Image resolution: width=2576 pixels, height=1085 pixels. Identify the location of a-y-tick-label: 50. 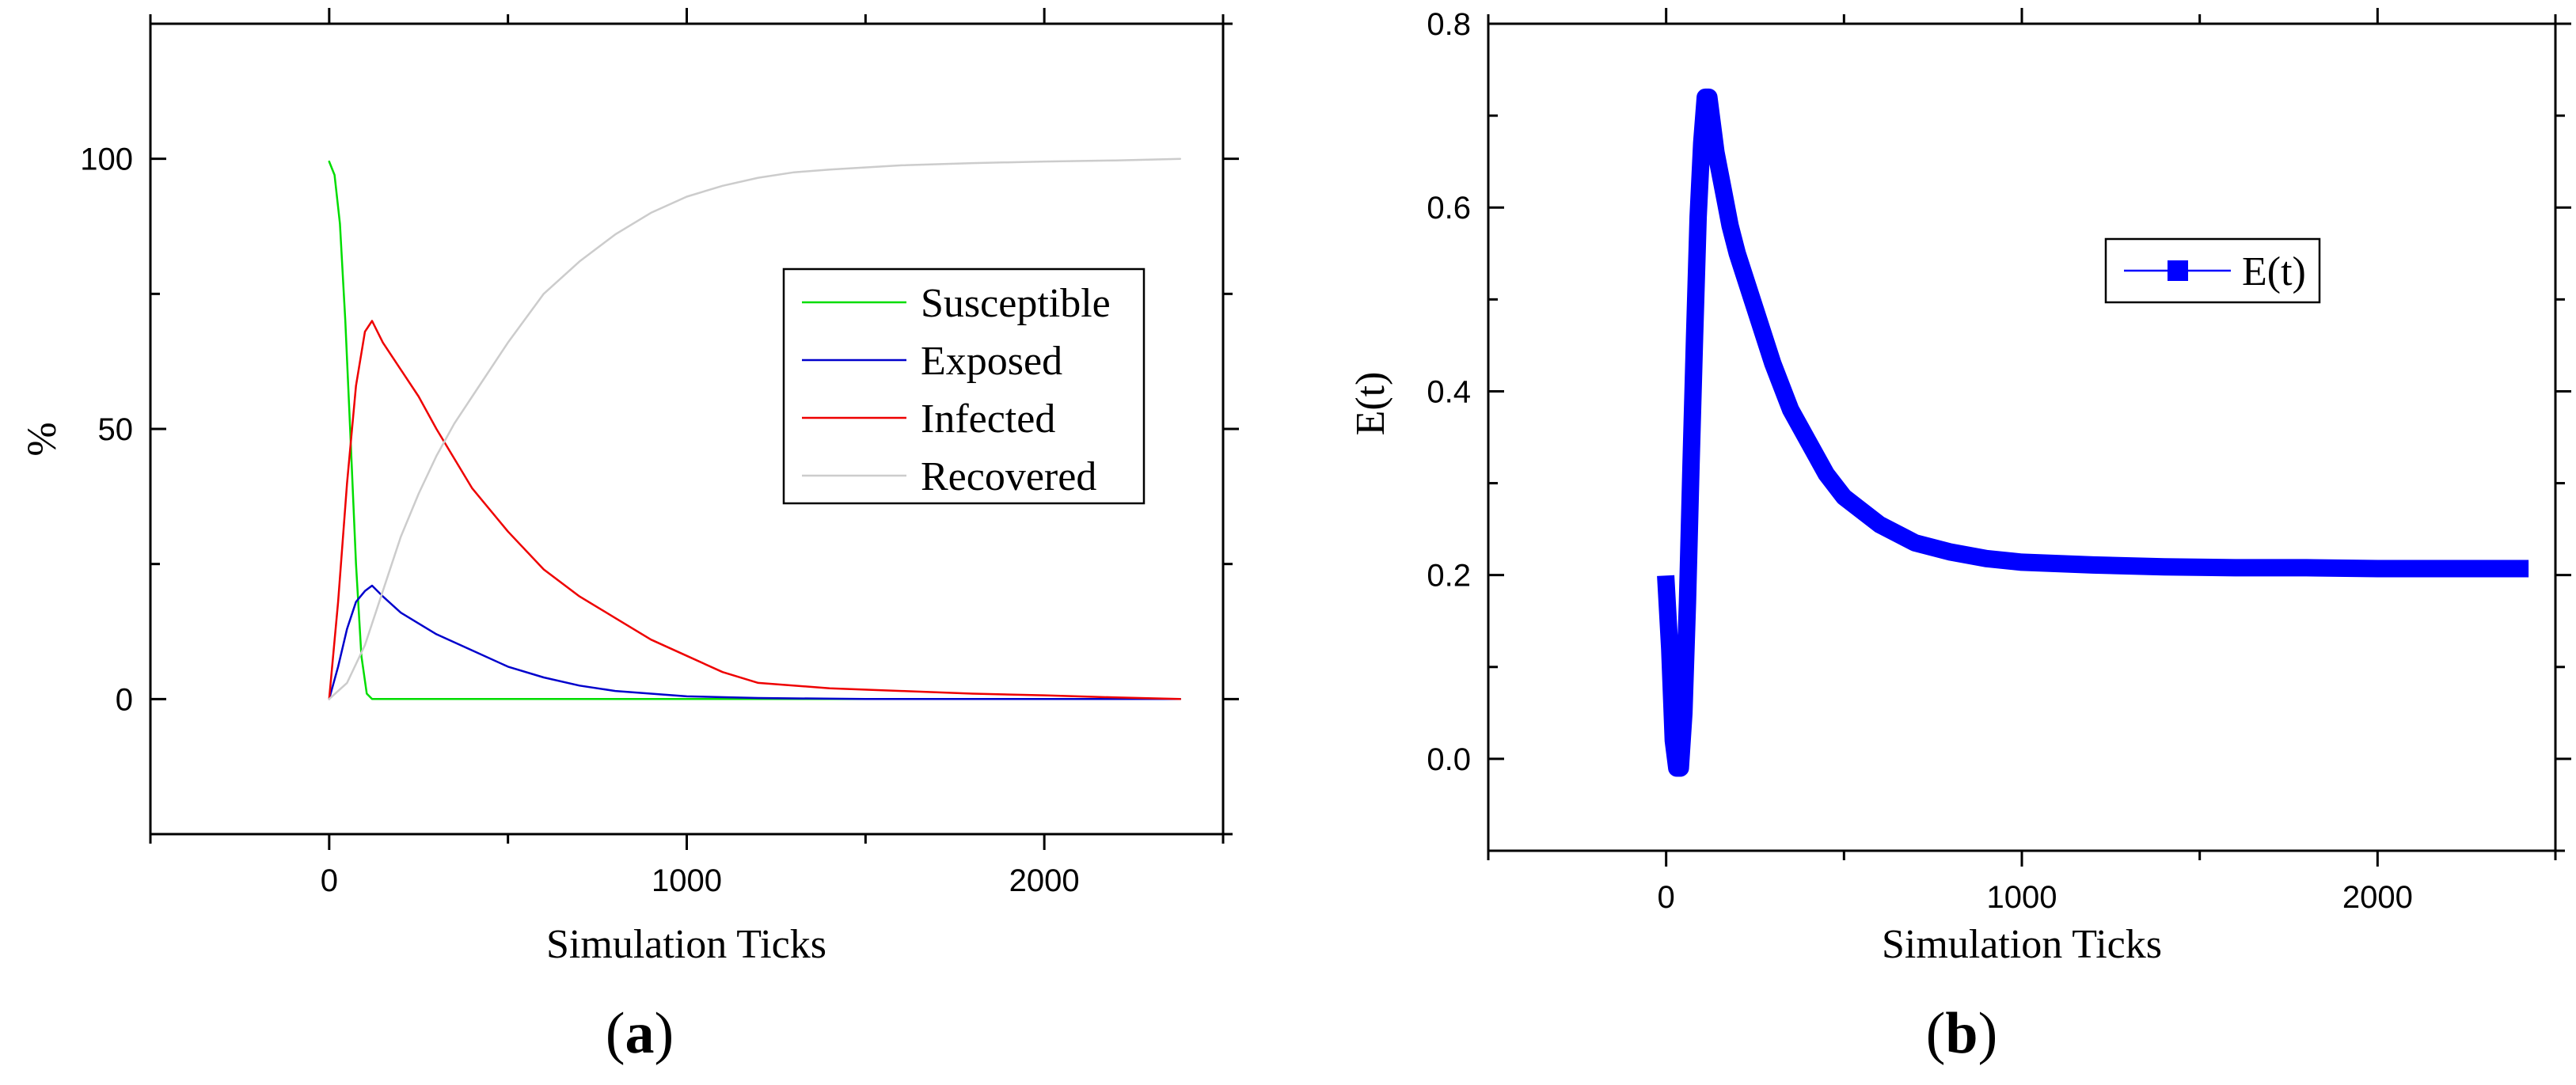
(116, 429).